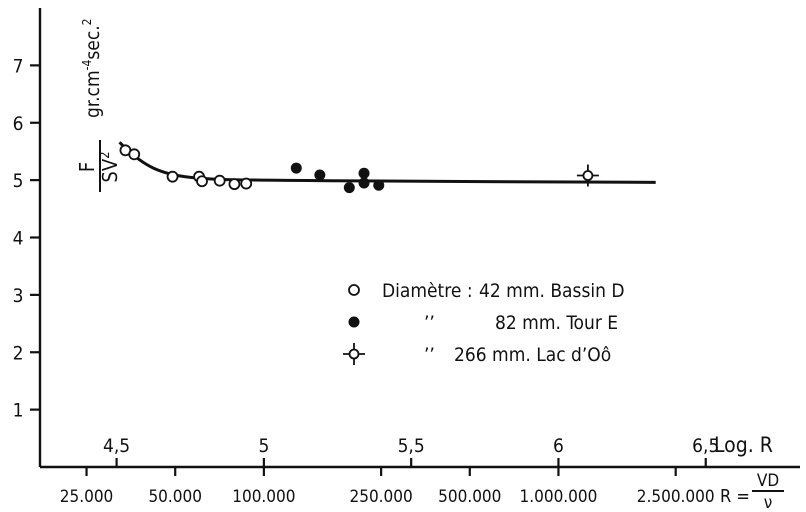  I want to click on x-top-tick-label: 6, so click(558, 446).